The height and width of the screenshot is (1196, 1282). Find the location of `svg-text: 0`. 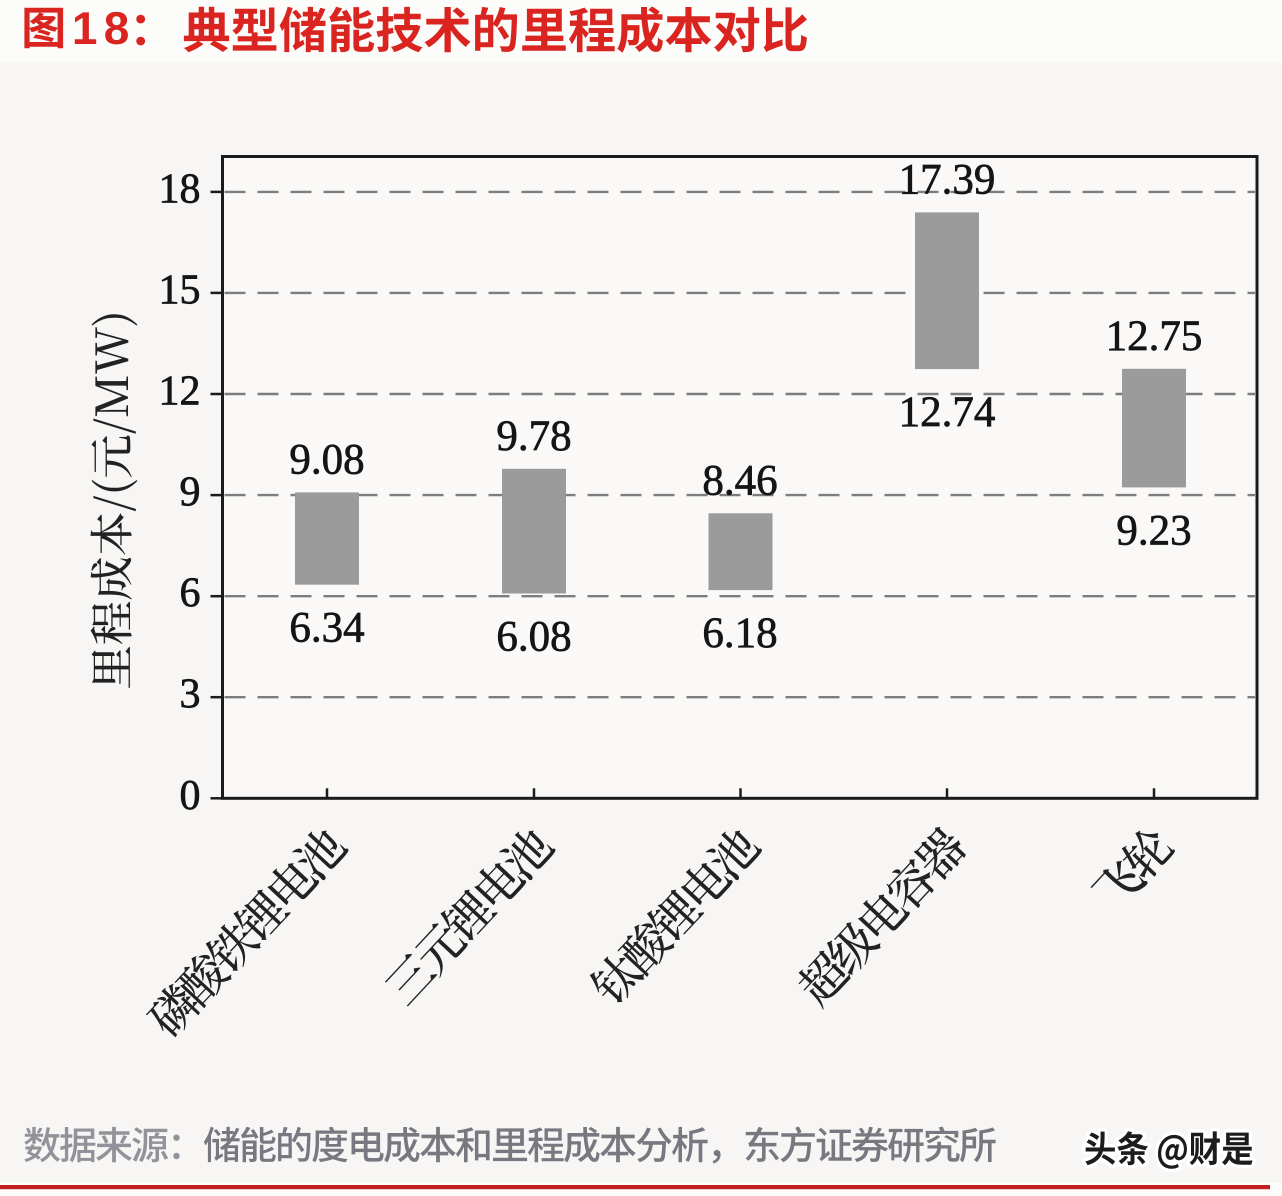

svg-text: 0 is located at coordinates (190, 796).